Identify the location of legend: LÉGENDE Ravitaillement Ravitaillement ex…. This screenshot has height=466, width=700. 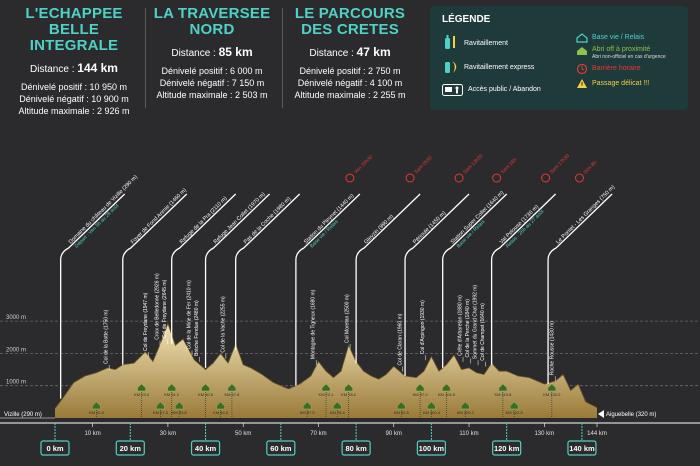
(559, 58).